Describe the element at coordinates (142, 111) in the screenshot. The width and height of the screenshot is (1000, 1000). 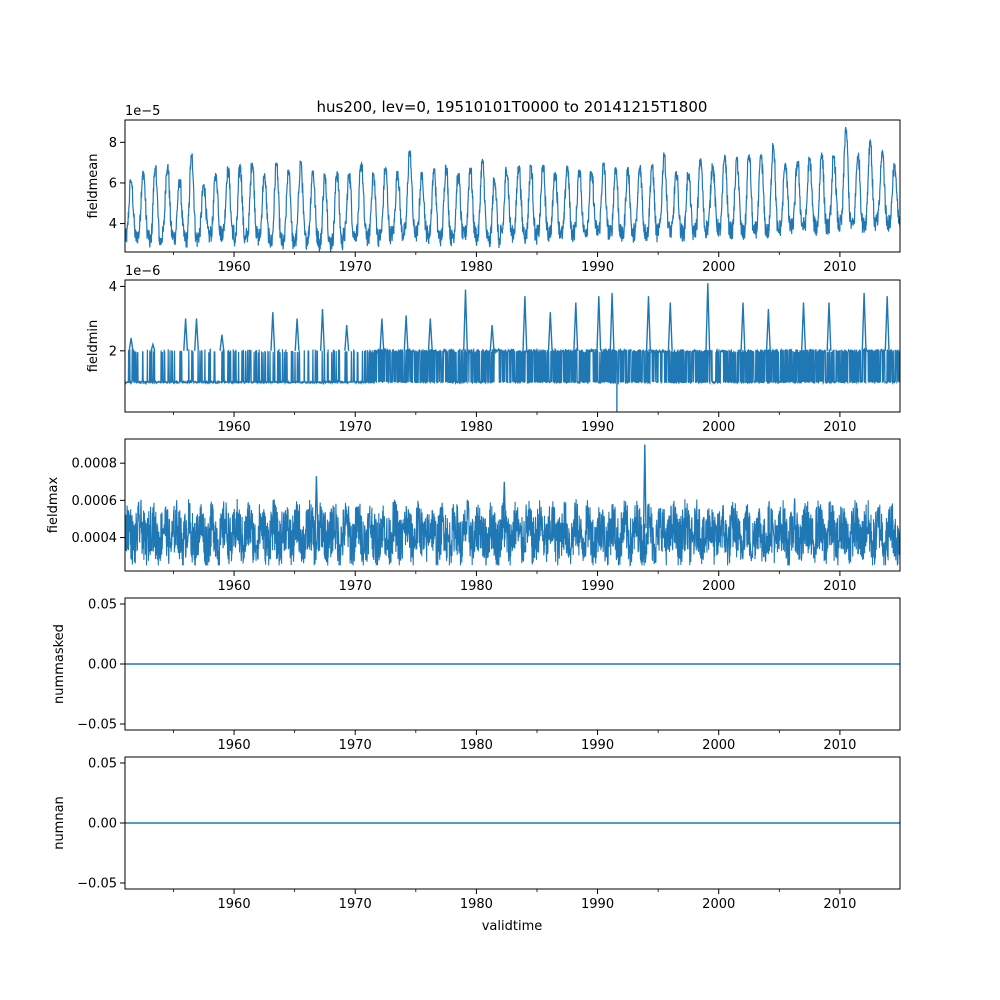
I see `offset-label: 1e−5` at that location.